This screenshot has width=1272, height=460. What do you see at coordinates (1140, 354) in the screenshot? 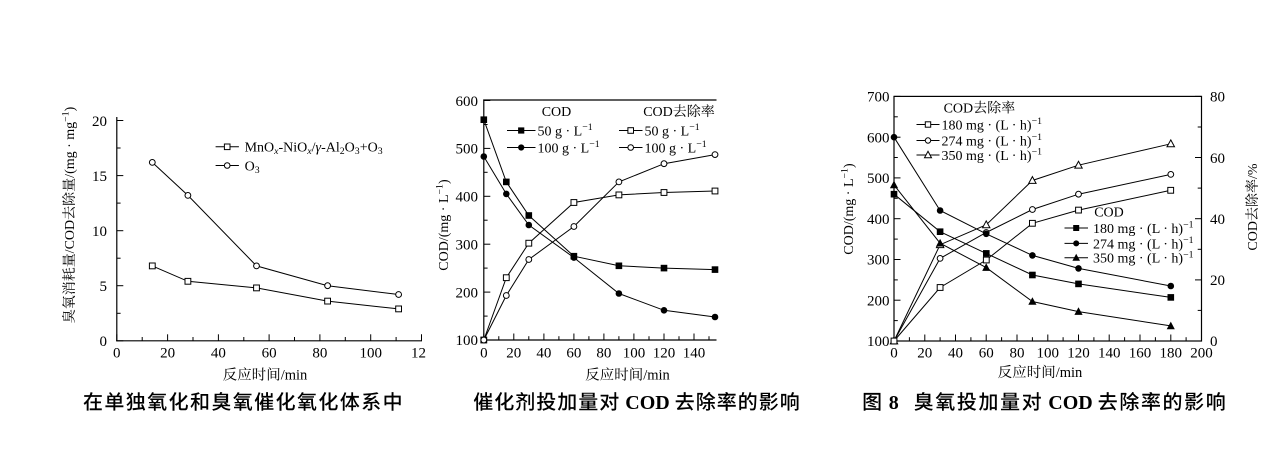
I see `svg-text: 160` at bounding box center [1140, 354].